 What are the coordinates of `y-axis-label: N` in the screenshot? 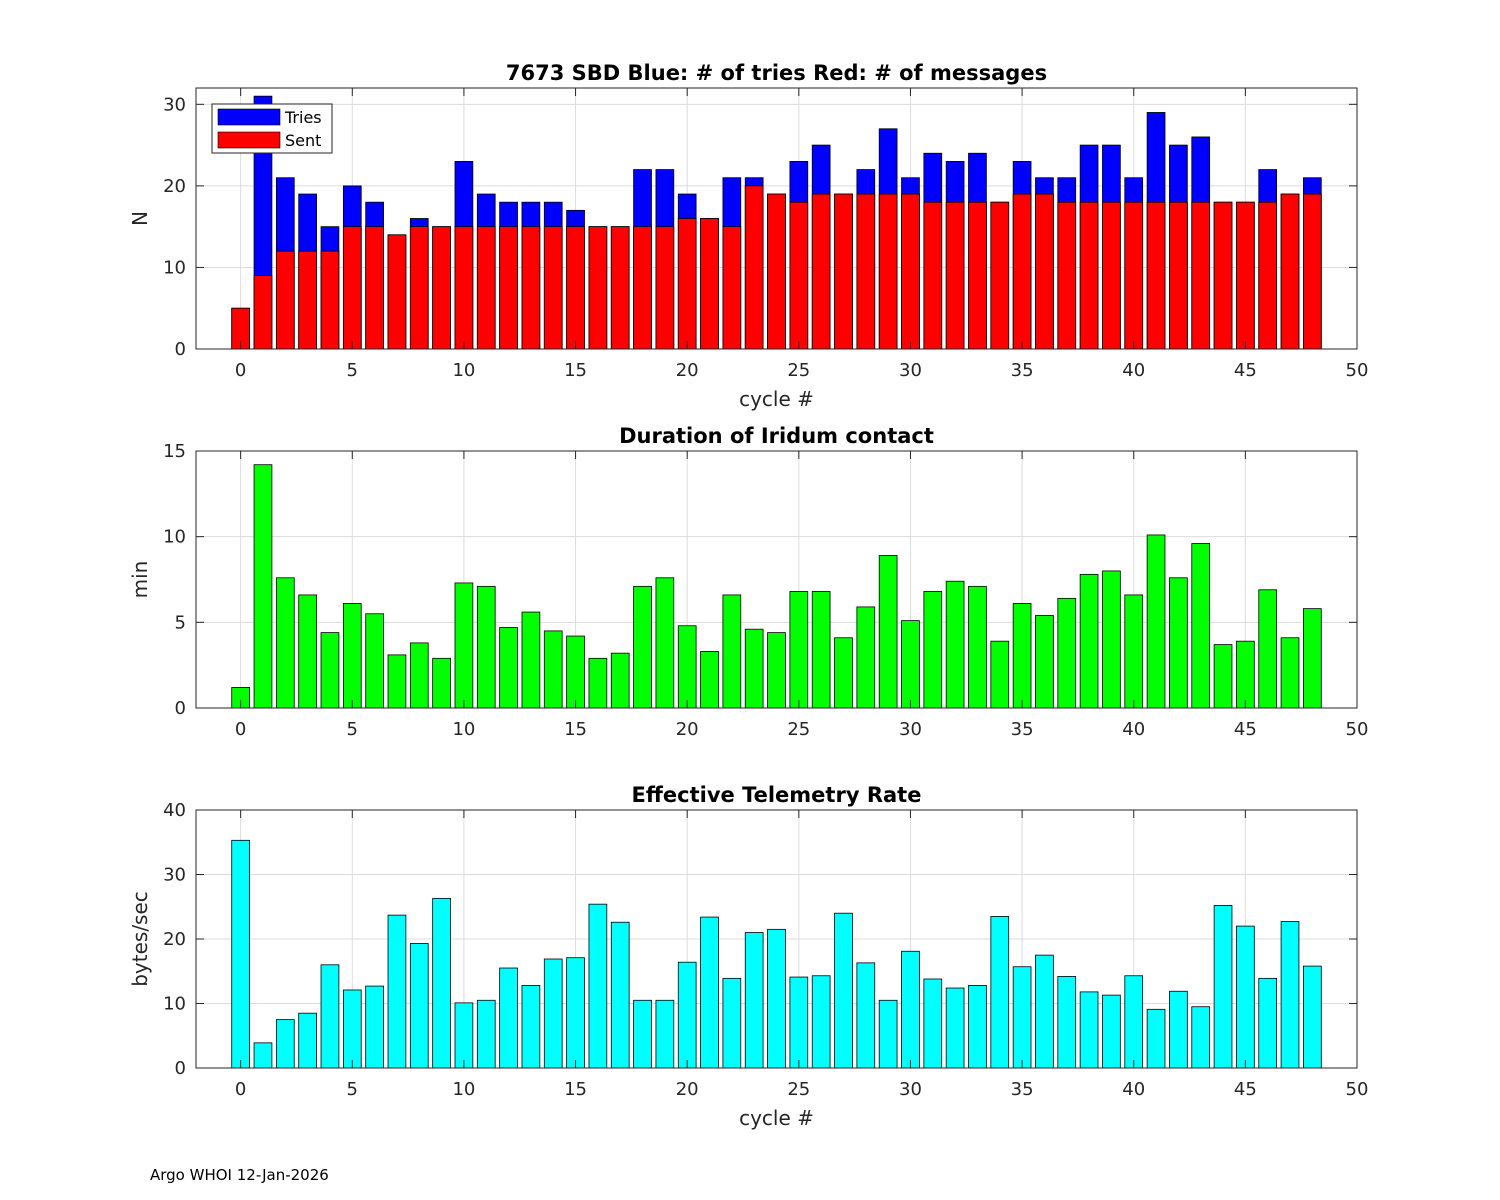 It's located at (140, 218).